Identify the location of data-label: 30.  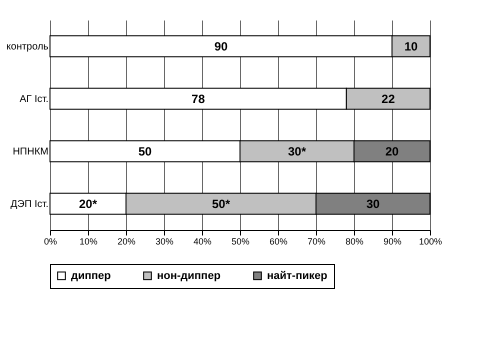
(373, 203).